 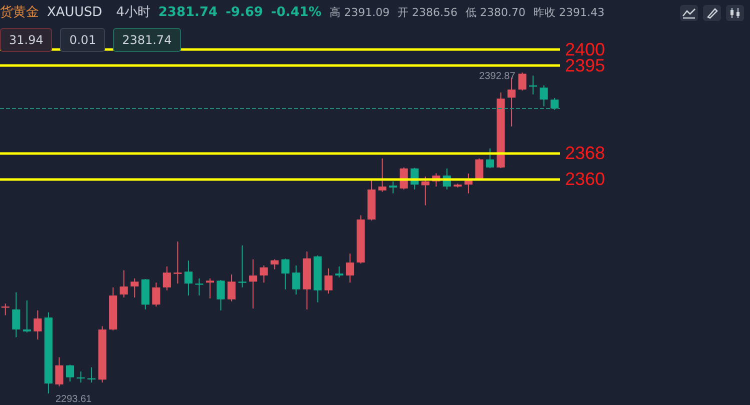 I want to click on annotation: 2392.87, so click(x=497, y=76).